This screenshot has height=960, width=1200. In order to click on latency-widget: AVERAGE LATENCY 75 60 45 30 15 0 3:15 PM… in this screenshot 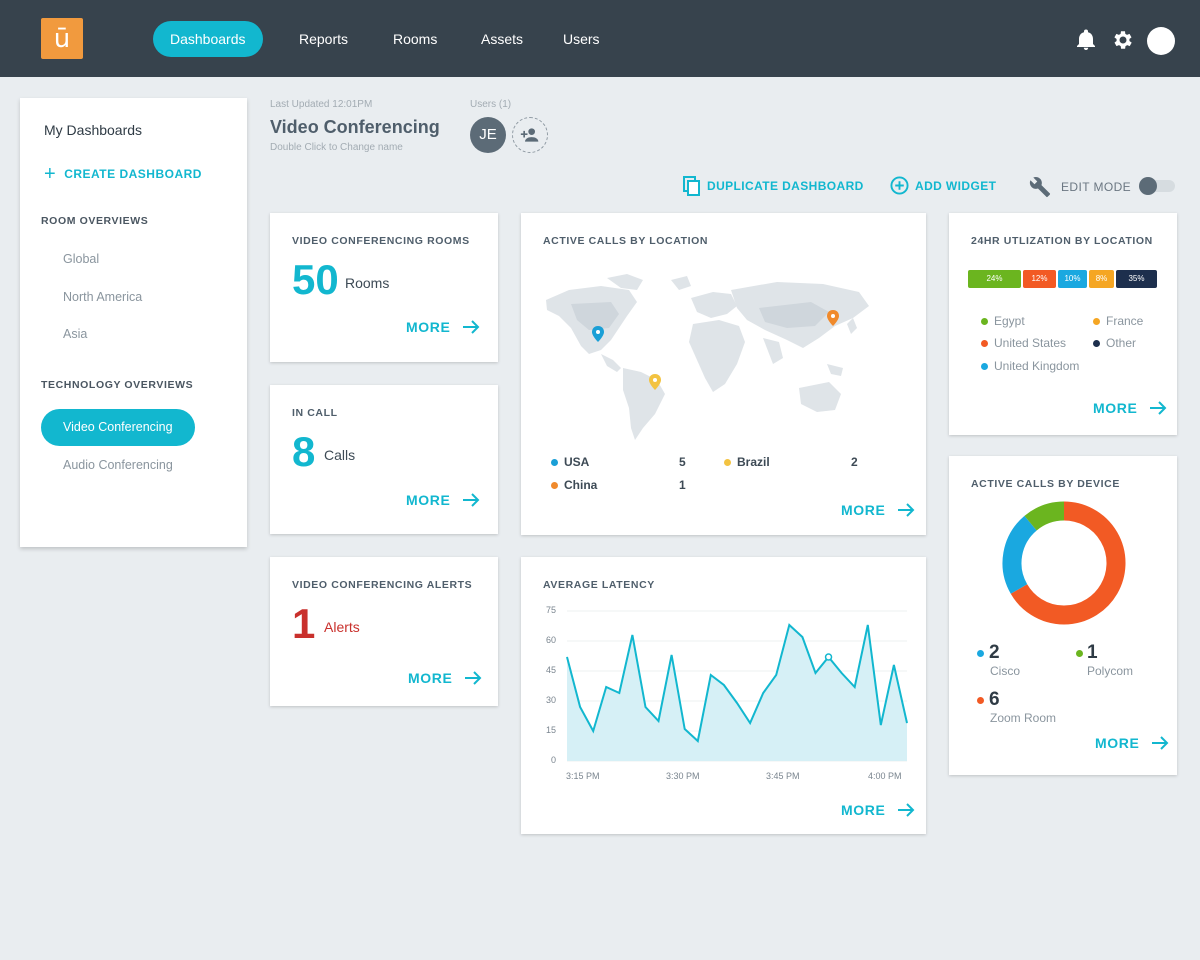, I will do `click(723, 695)`.